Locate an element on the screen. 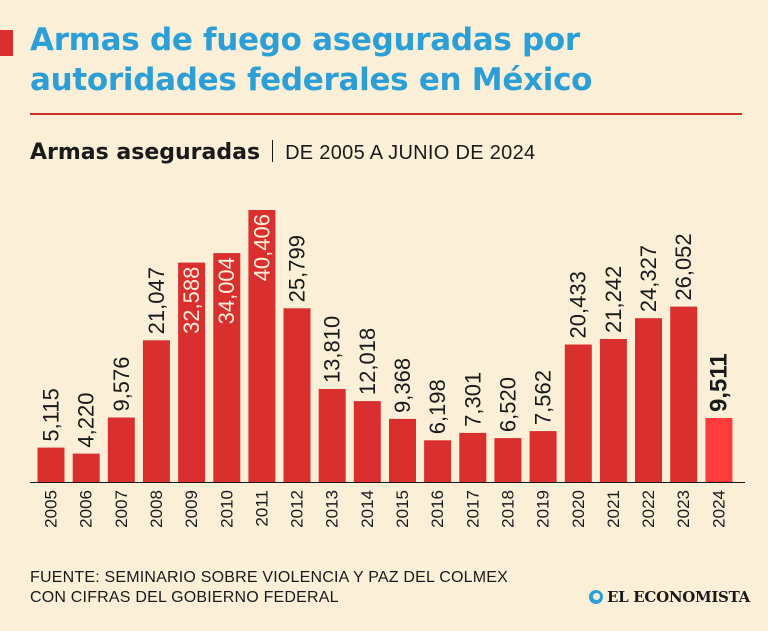 The image size is (768, 631). bar-2016 is located at coordinates (438, 461).